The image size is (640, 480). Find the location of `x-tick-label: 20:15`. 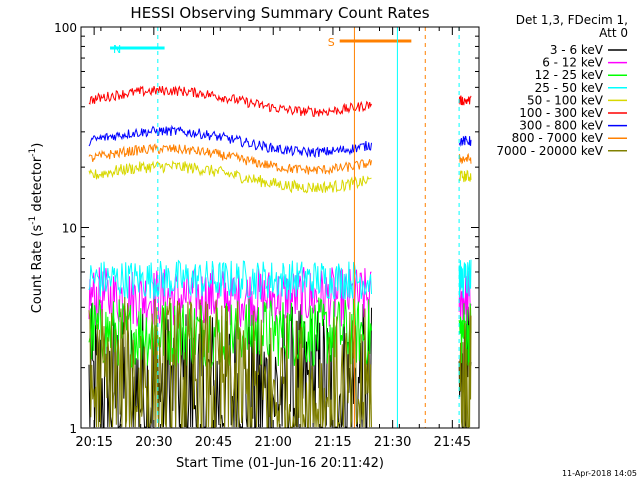

x-tick-label: 20:15 is located at coordinates (93, 442).